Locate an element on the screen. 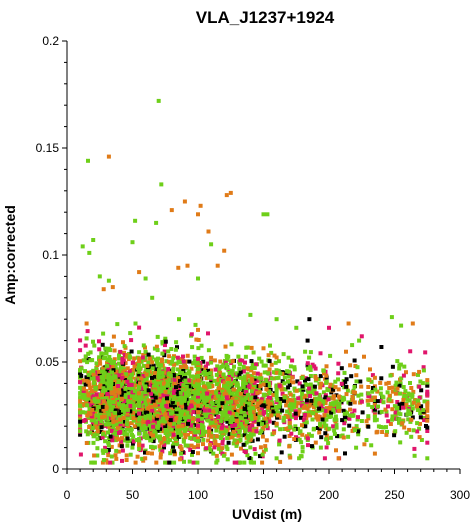  x-tick-label: 0 is located at coordinates (67, 495).